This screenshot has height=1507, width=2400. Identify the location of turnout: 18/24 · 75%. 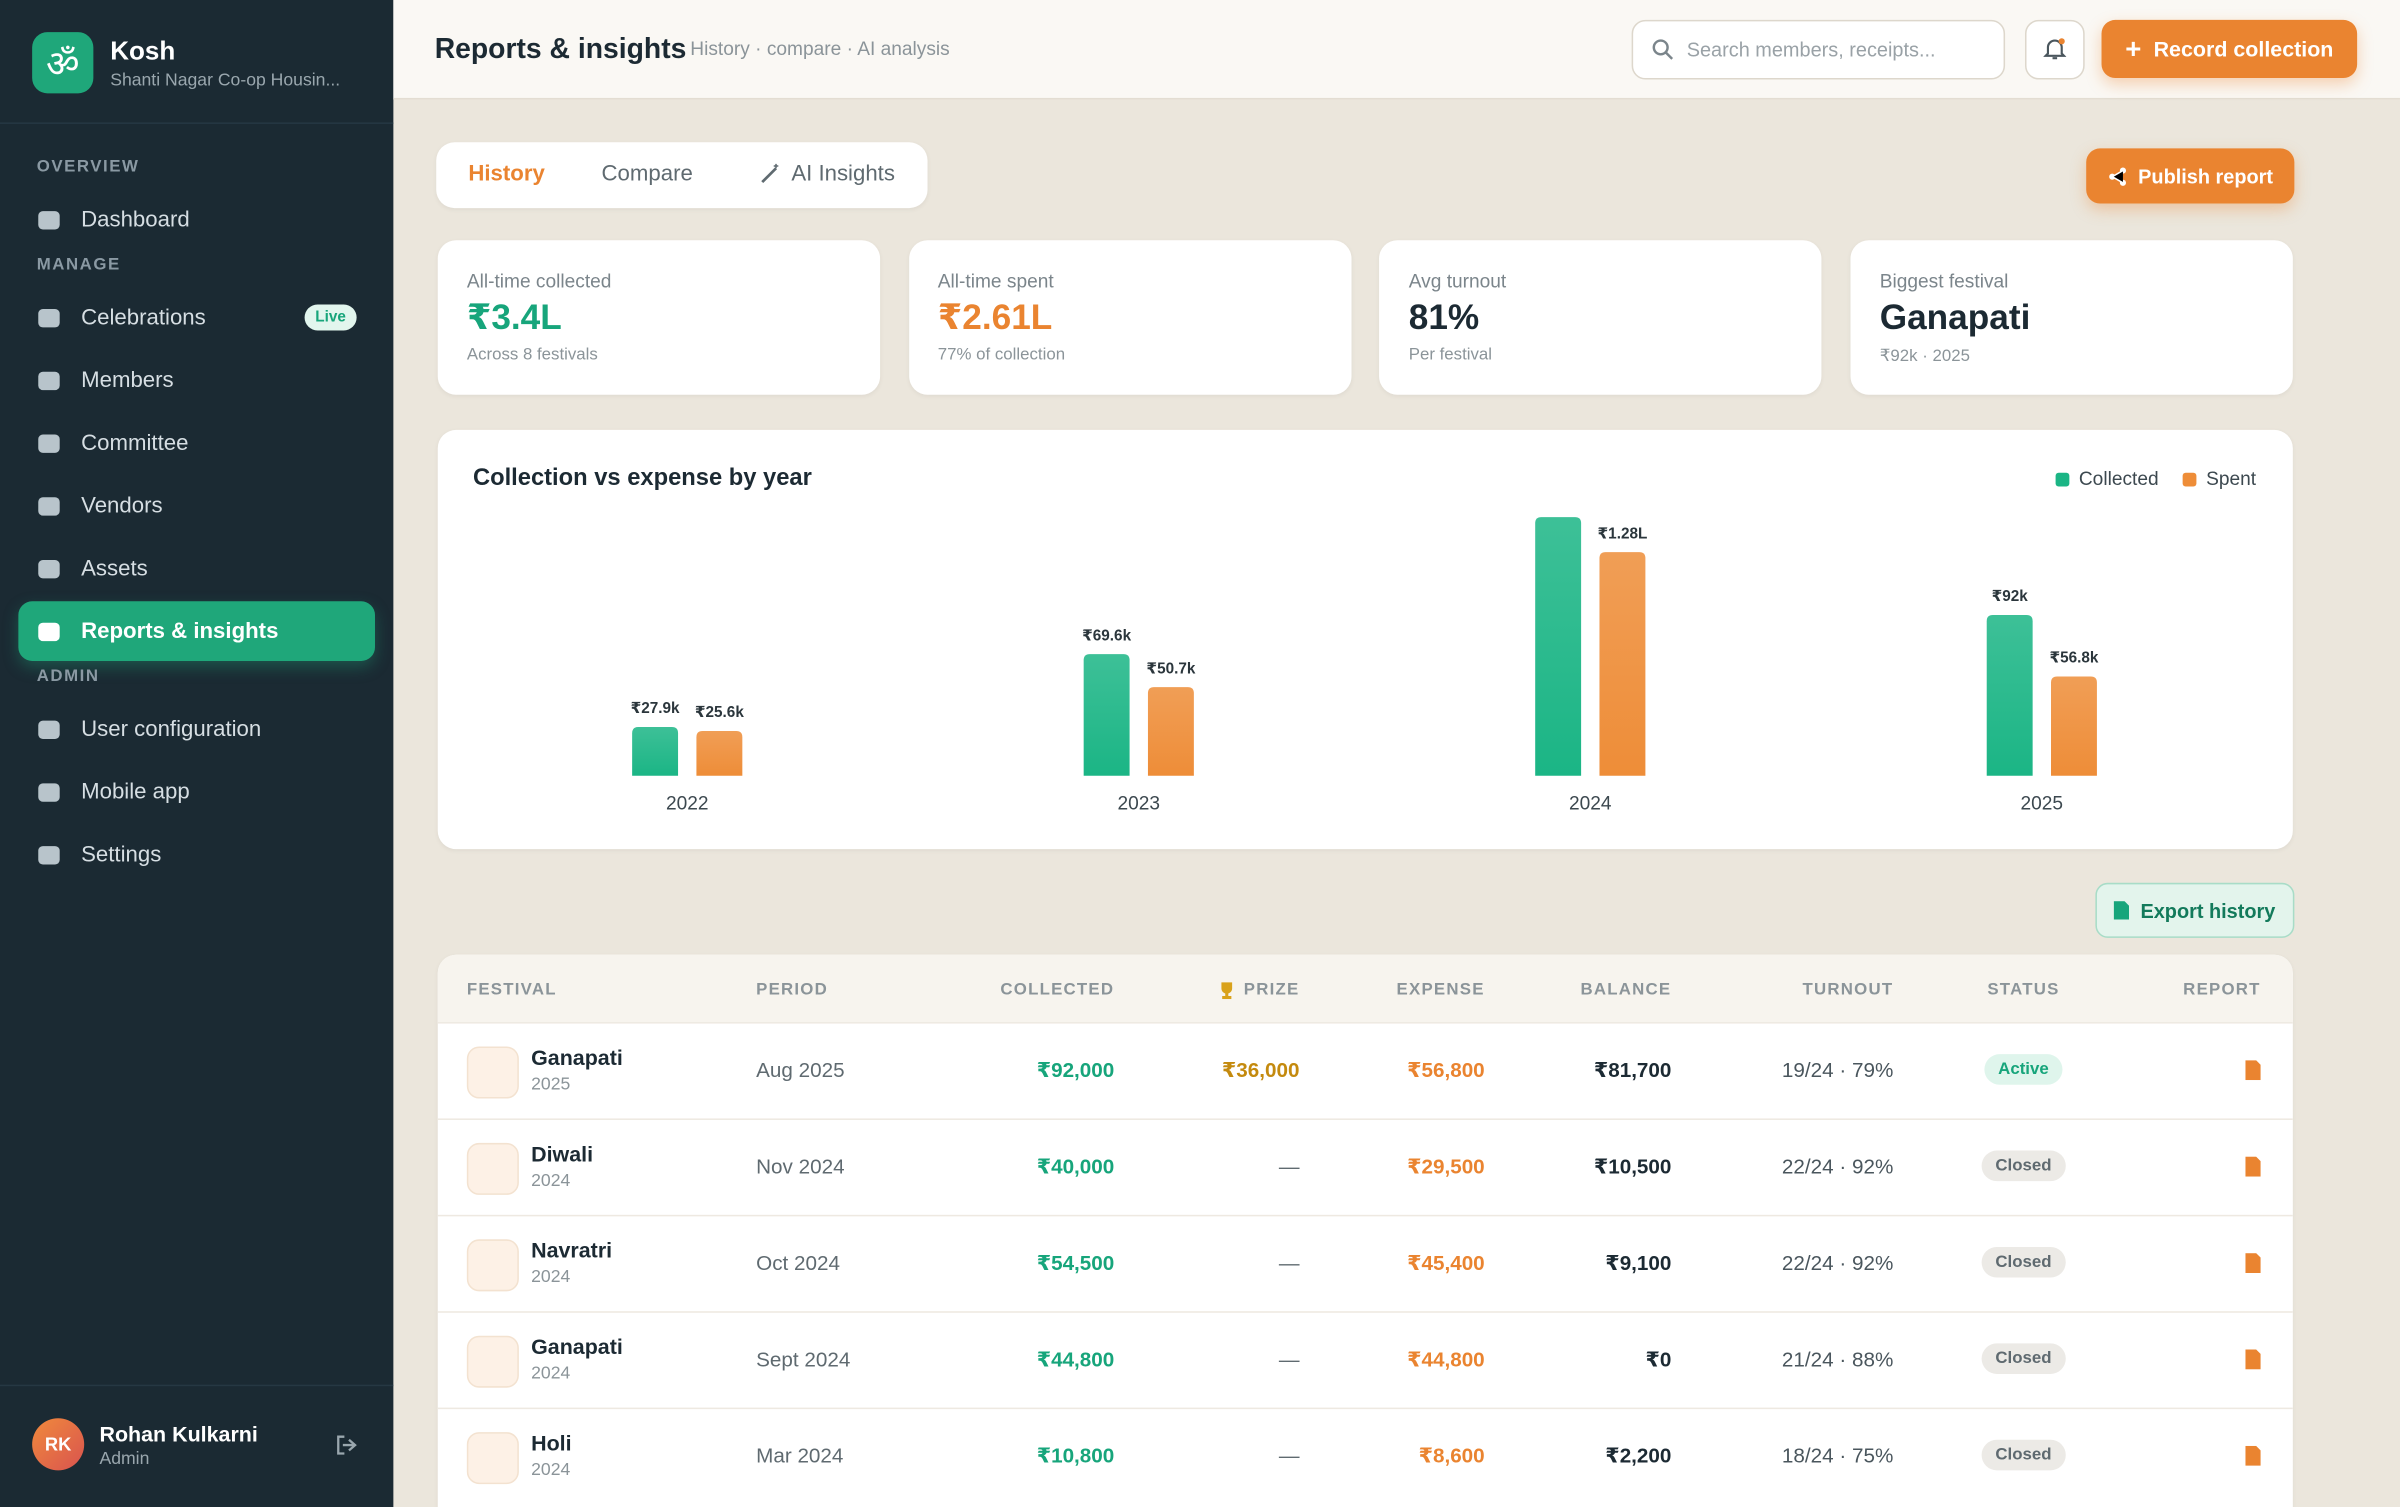
(1837, 1456).